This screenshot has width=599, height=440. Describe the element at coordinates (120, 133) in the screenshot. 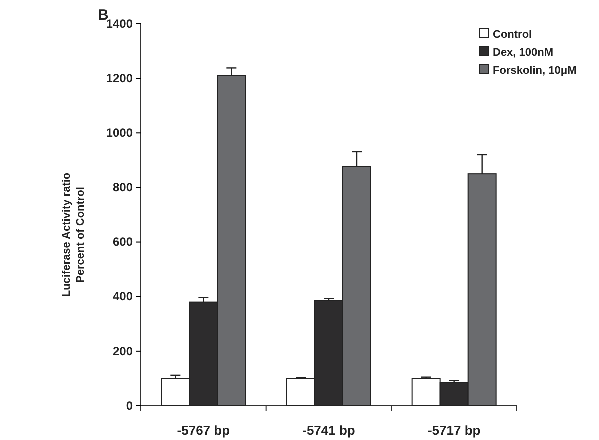

I see `y-tick-label: 1000` at that location.